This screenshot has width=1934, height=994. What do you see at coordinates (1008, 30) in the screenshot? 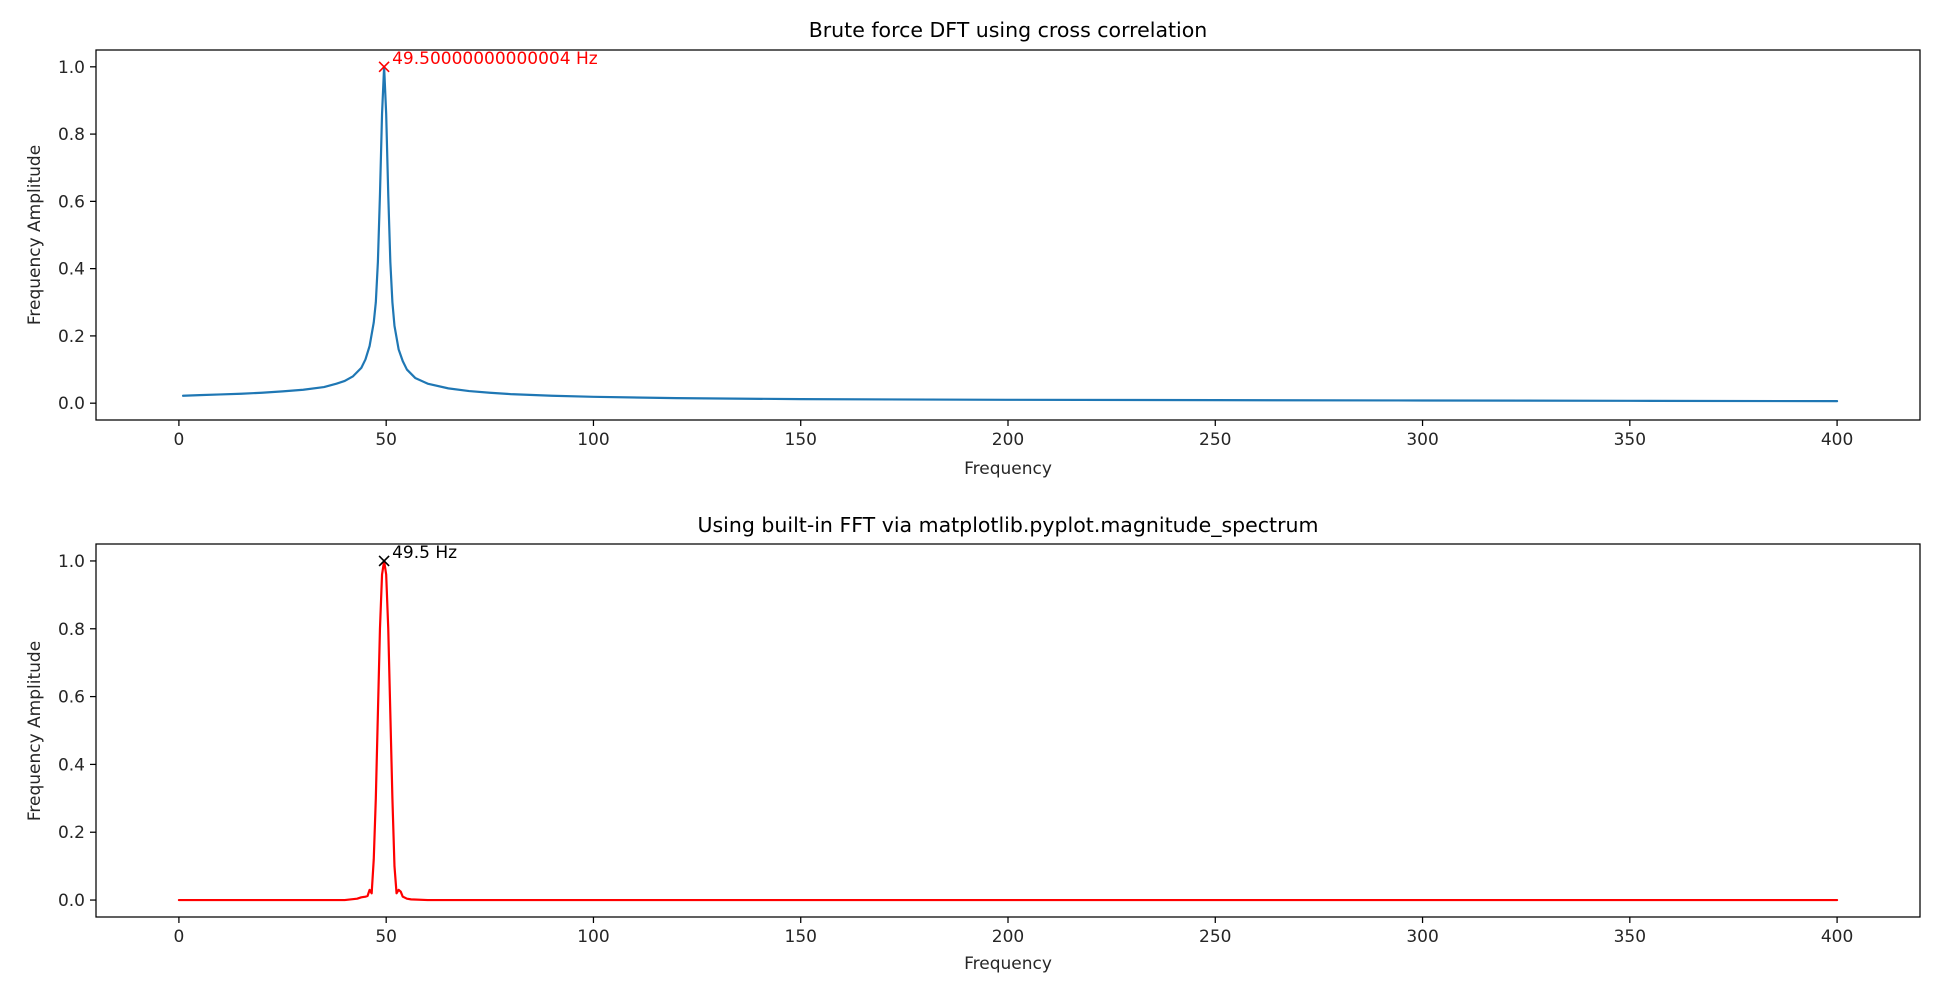
I see `chart-title: Brute force DFT using cross correlation` at bounding box center [1008, 30].